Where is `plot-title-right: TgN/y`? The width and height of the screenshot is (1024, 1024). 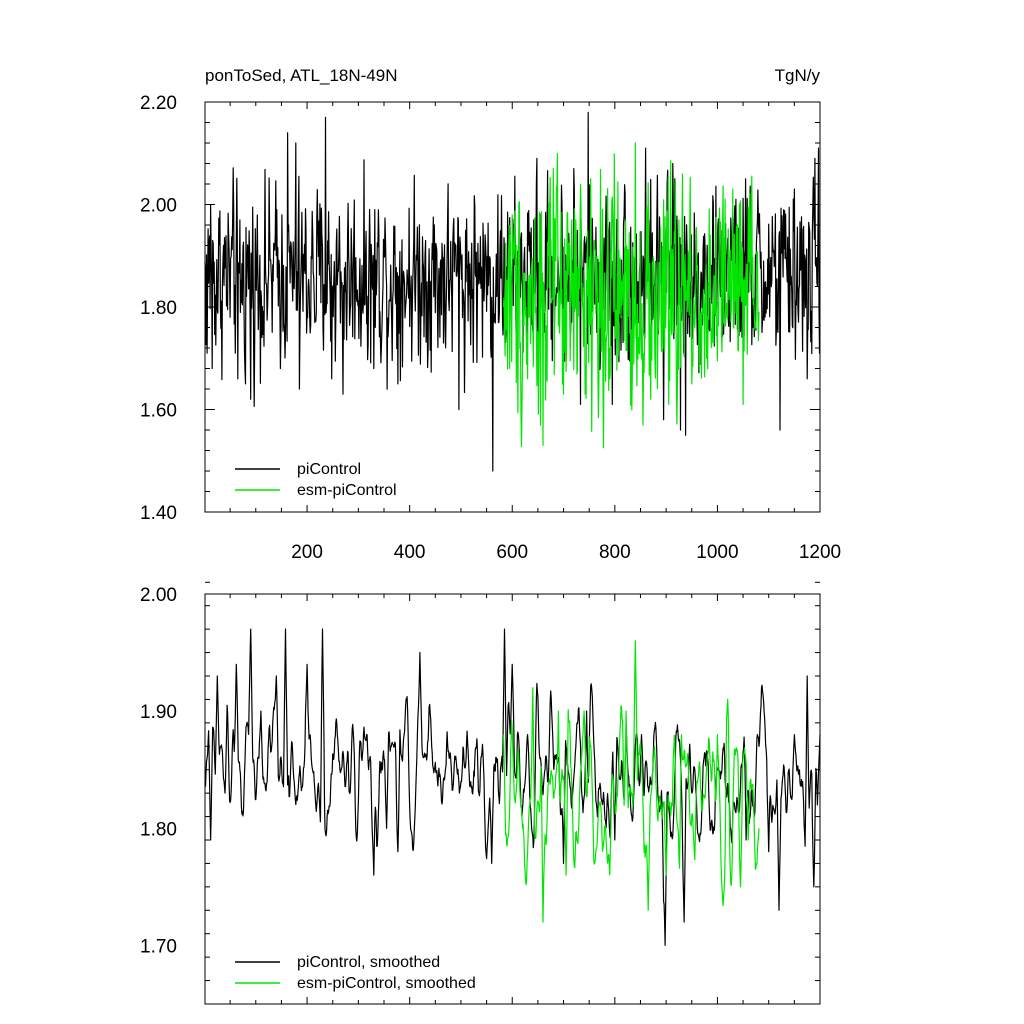
plot-title-right: TgN/y is located at coordinates (798, 75).